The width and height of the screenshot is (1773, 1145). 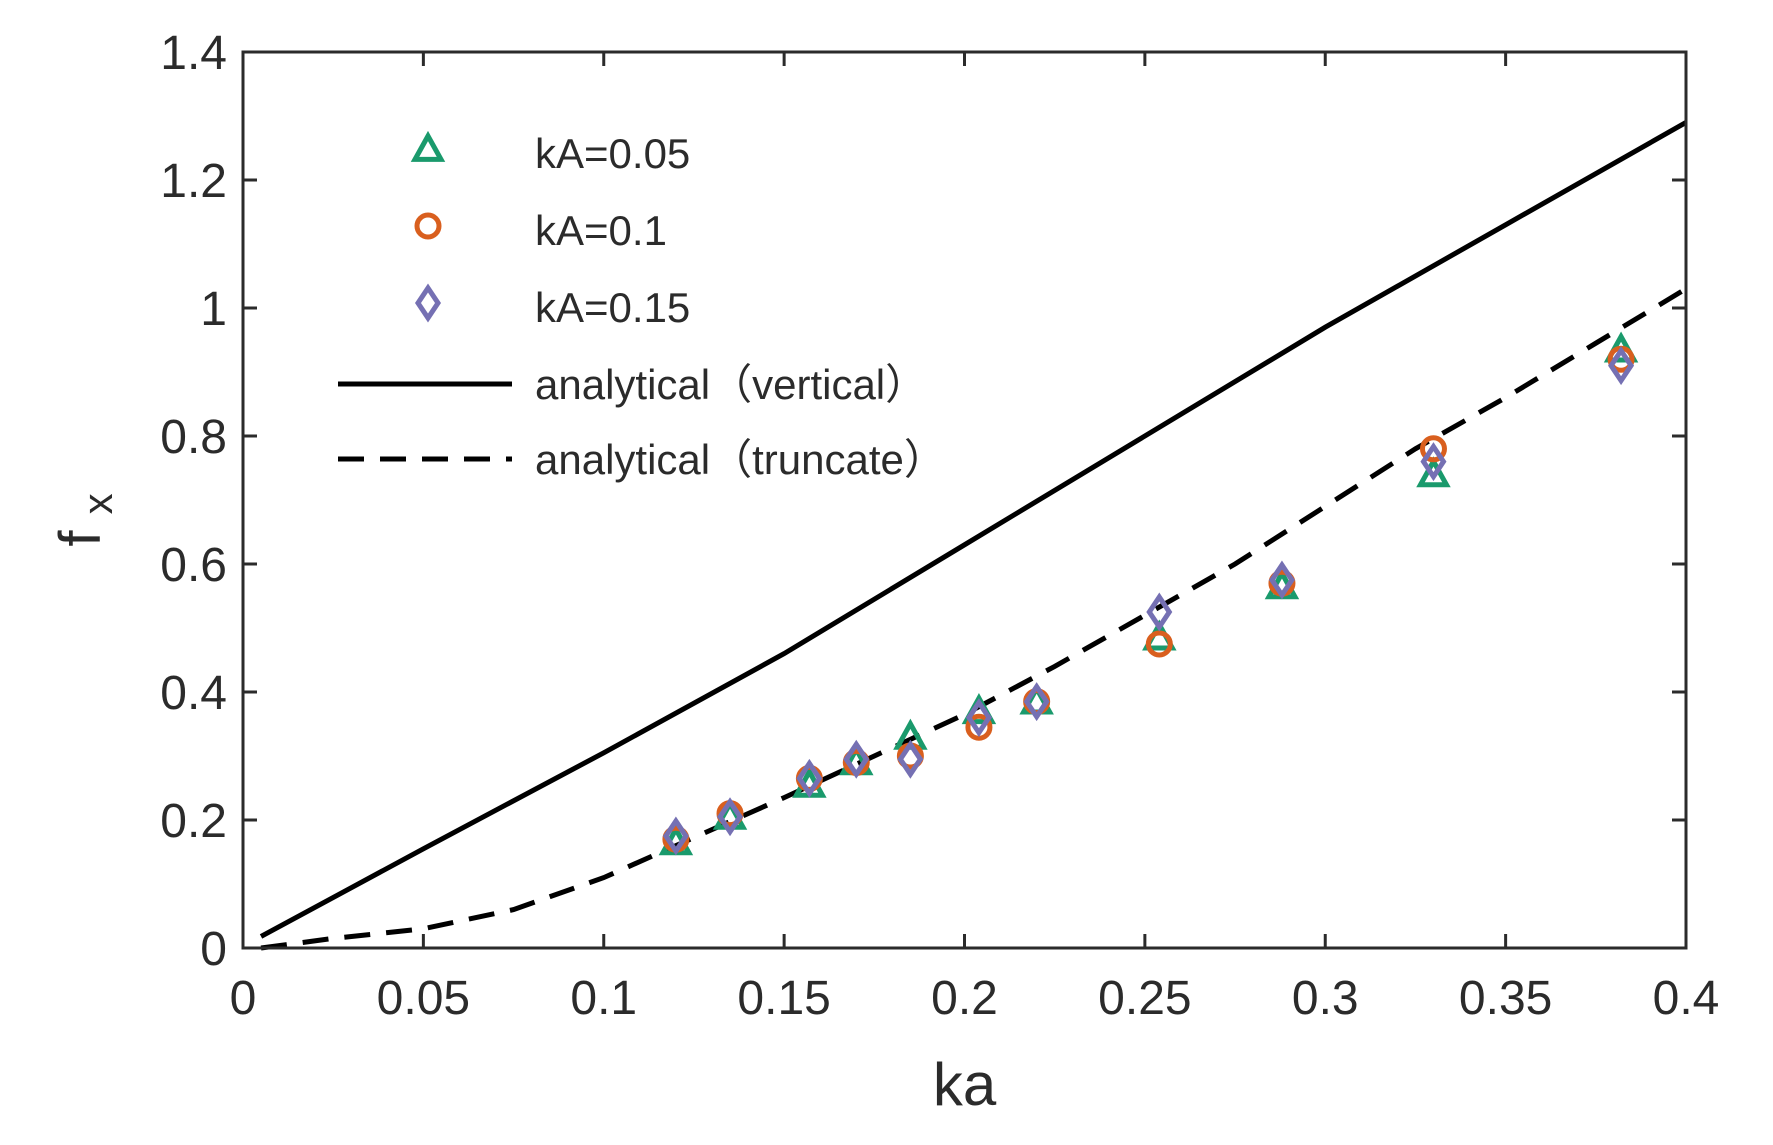 I want to click on y-tick-label: 0.6, so click(x=193, y=565).